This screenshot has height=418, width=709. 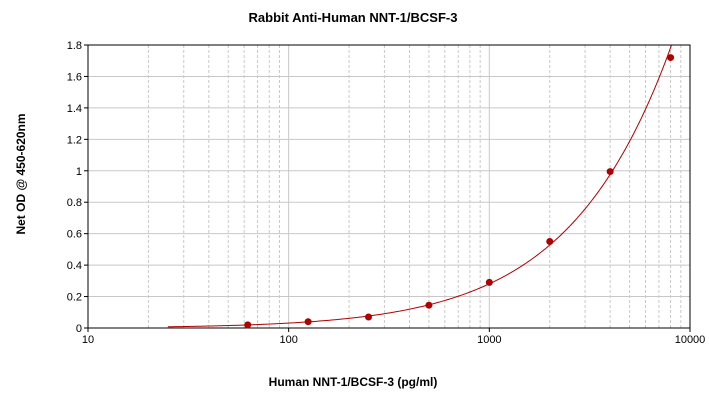 What do you see at coordinates (74, 140) in the screenshot?
I see `y-tick-label: 1.2` at bounding box center [74, 140].